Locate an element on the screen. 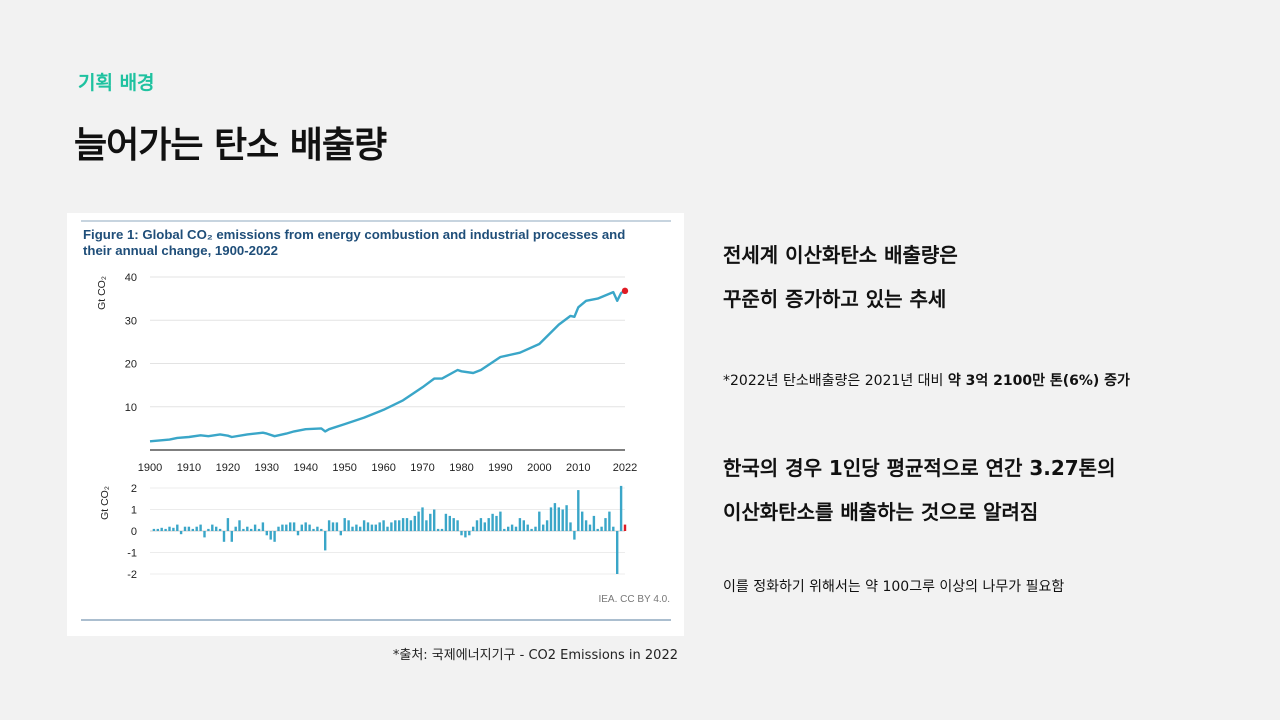 This screenshot has height=720, width=1280. y-tick-label: -1 is located at coordinates (132, 554).